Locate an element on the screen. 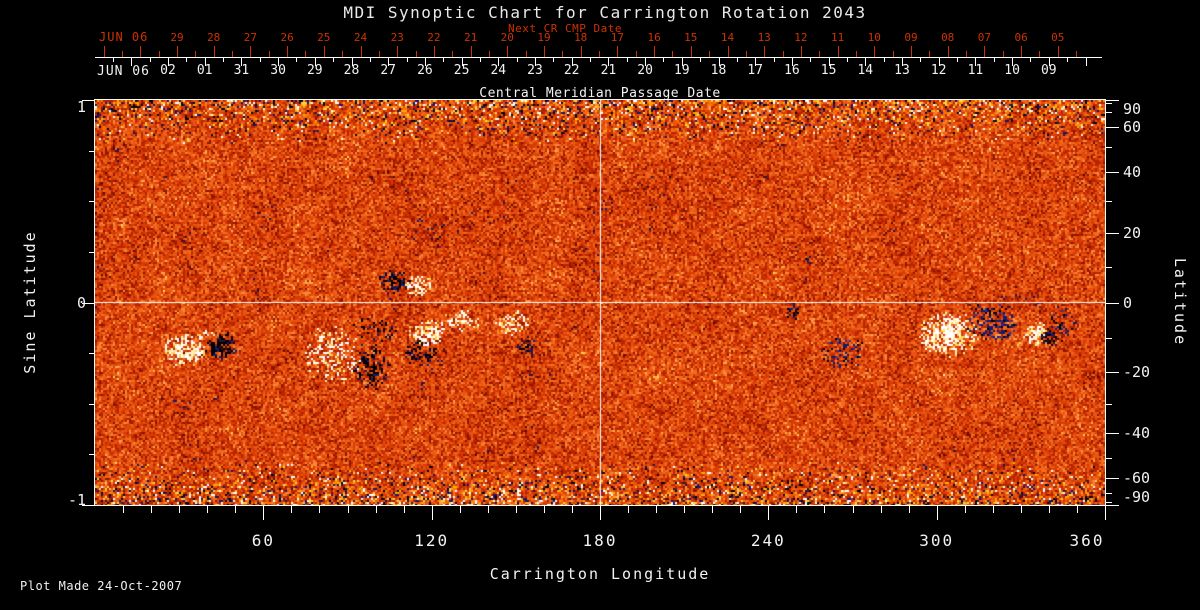 The image size is (1200, 610). cmp-day-label: 19 is located at coordinates (681, 70).